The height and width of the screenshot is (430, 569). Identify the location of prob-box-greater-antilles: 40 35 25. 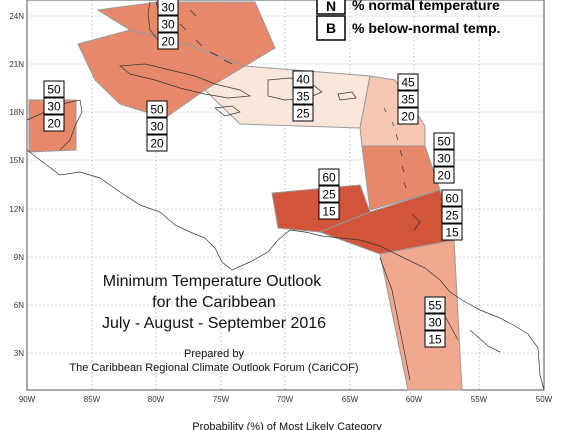
(303, 96).